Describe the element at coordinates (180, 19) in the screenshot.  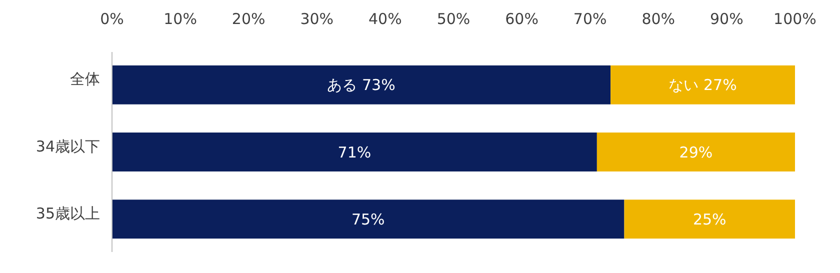
I see `x-tick-label: 10%` at that location.